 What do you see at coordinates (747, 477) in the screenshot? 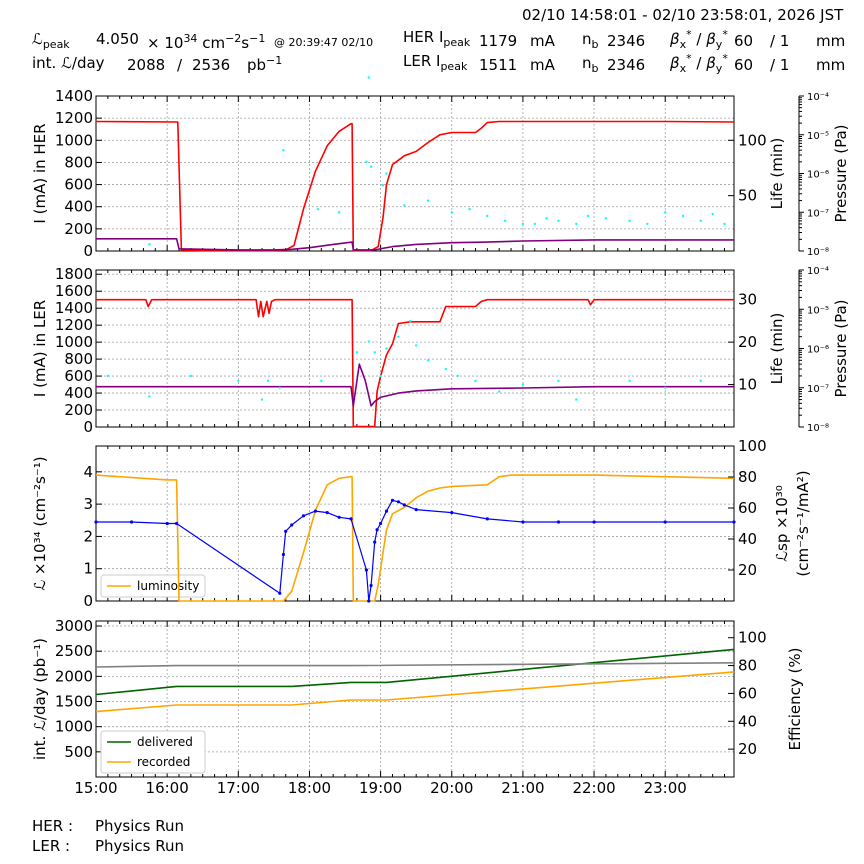
I see `y2-tick-label: 80` at bounding box center [747, 477].